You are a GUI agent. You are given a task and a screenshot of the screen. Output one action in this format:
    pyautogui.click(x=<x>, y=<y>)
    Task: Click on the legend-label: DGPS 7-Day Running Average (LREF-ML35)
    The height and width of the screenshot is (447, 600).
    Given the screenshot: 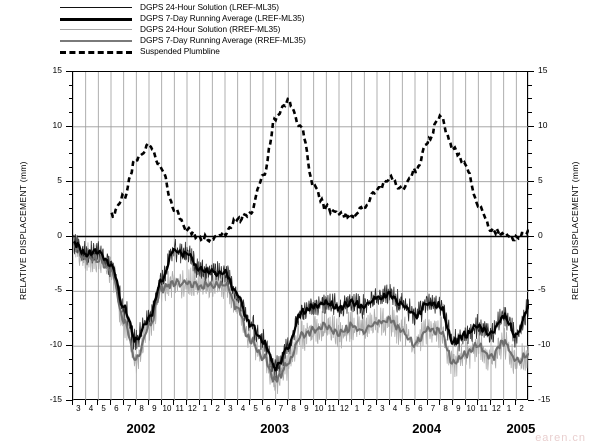 What is the action you would take?
    pyautogui.click(x=222, y=18)
    